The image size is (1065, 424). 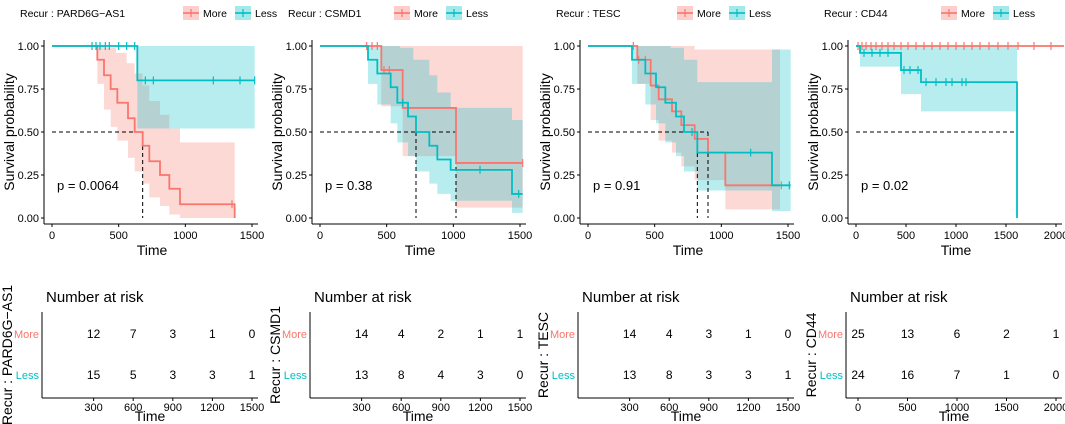 What do you see at coordinates (908, 375) in the screenshot?
I see `risk-value-less: 16` at bounding box center [908, 375].